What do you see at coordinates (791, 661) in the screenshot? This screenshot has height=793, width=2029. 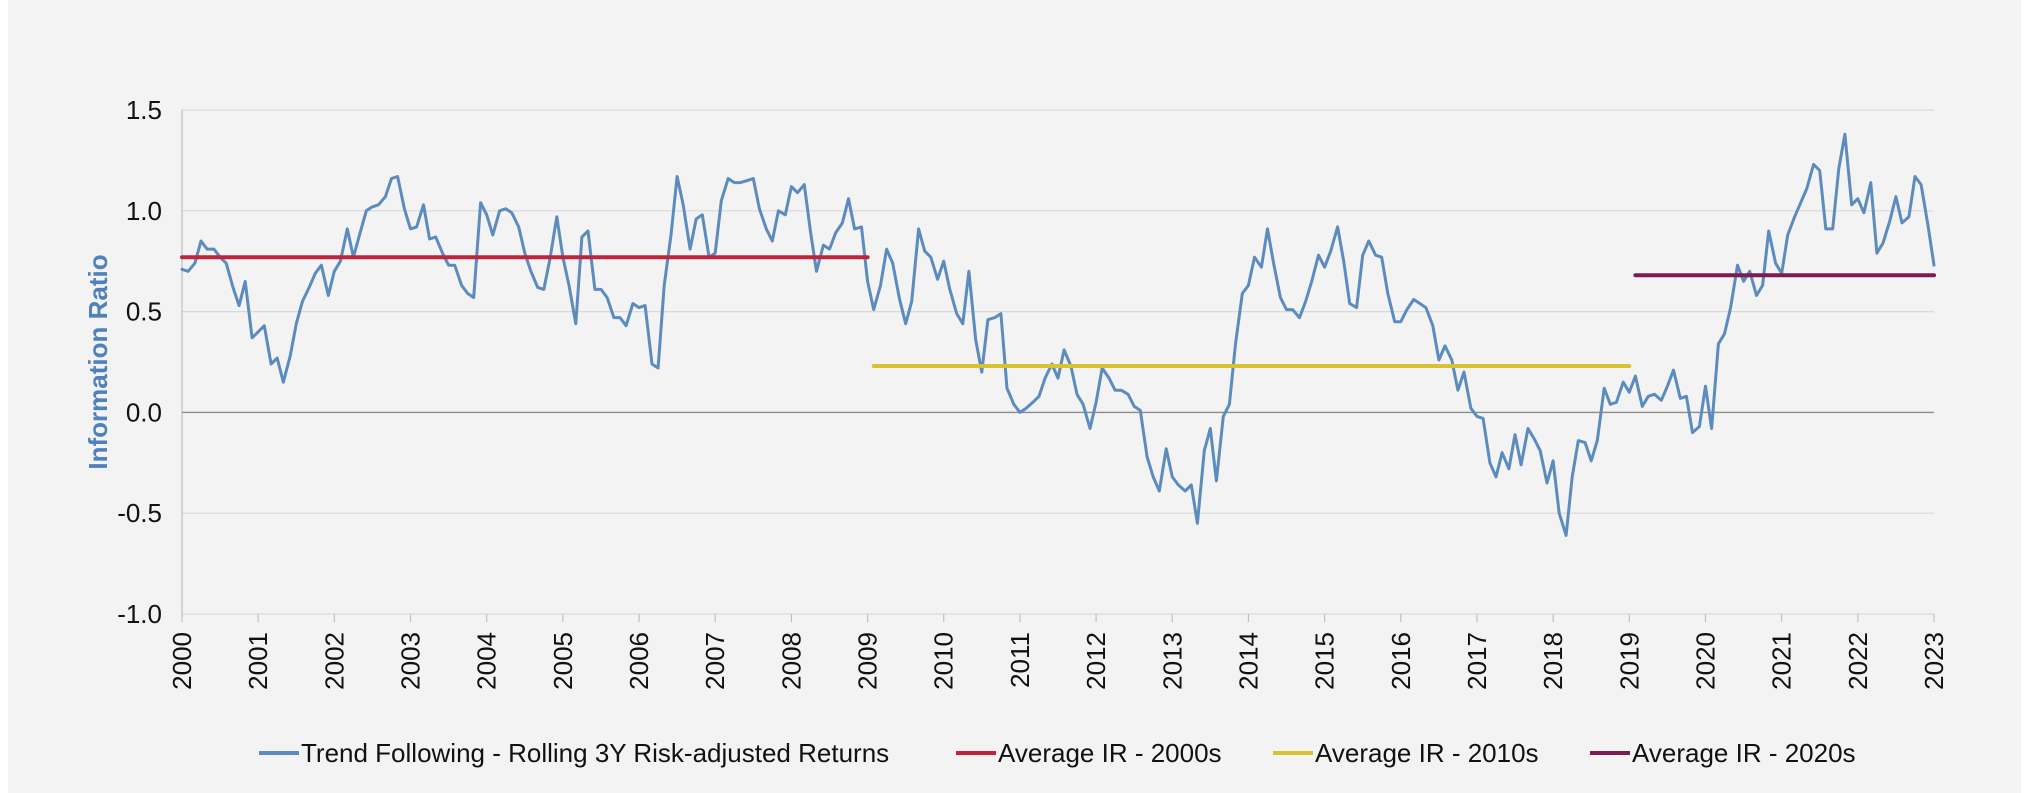 I see `x-tick-label: 2008` at bounding box center [791, 661].